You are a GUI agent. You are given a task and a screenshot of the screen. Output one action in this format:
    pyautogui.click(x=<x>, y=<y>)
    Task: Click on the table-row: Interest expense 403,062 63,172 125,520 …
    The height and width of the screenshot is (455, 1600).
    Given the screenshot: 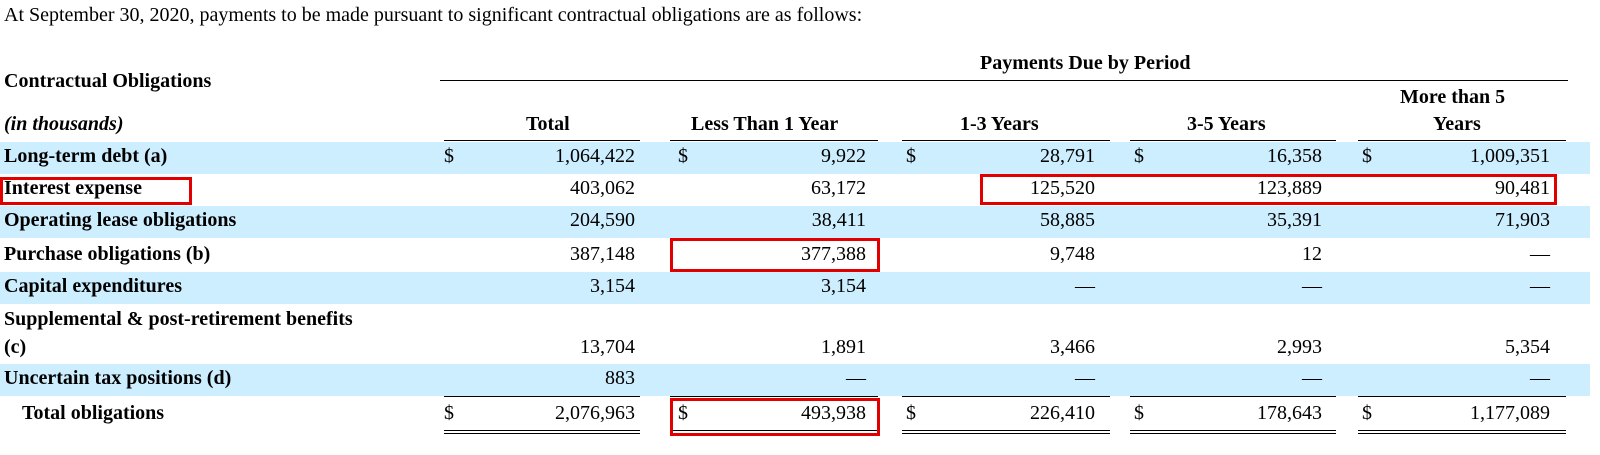 What is the action you would take?
    pyautogui.click(x=795, y=190)
    